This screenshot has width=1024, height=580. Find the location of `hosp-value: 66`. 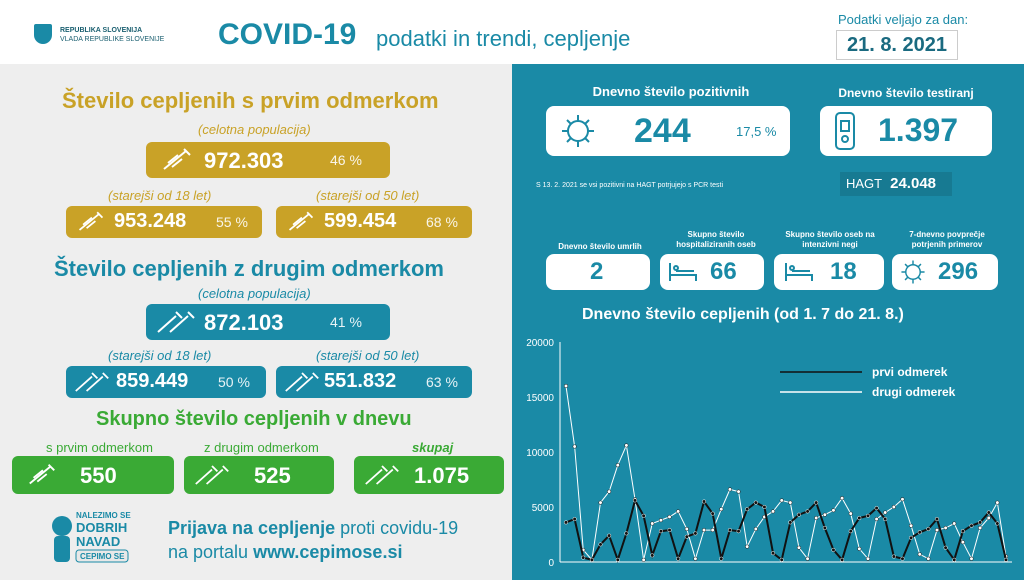

hosp-value: 66 is located at coordinates (723, 271).